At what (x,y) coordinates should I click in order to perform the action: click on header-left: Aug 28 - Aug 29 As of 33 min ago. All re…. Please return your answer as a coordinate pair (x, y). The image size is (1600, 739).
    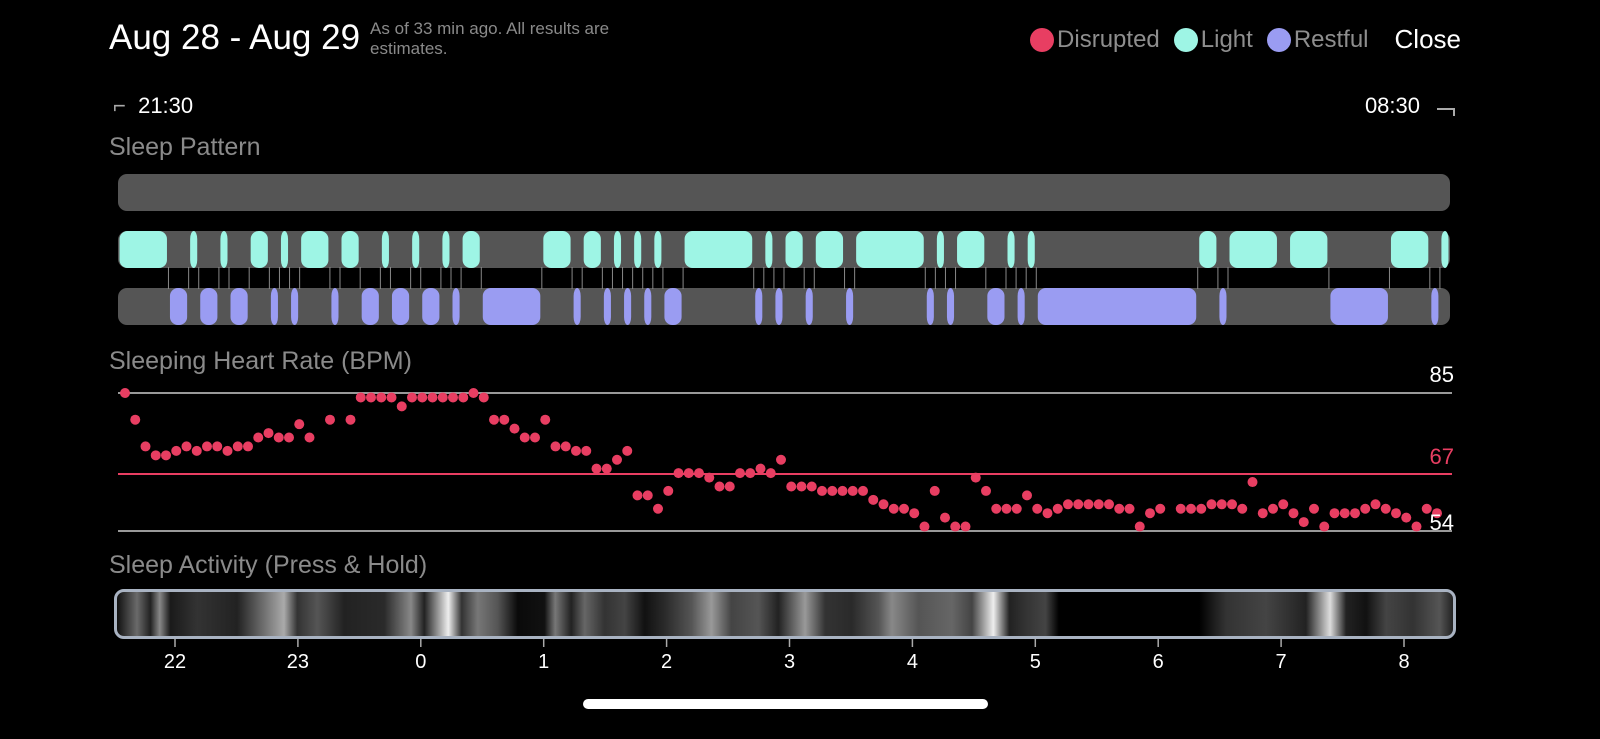
    Looking at the image, I should click on (379, 38).